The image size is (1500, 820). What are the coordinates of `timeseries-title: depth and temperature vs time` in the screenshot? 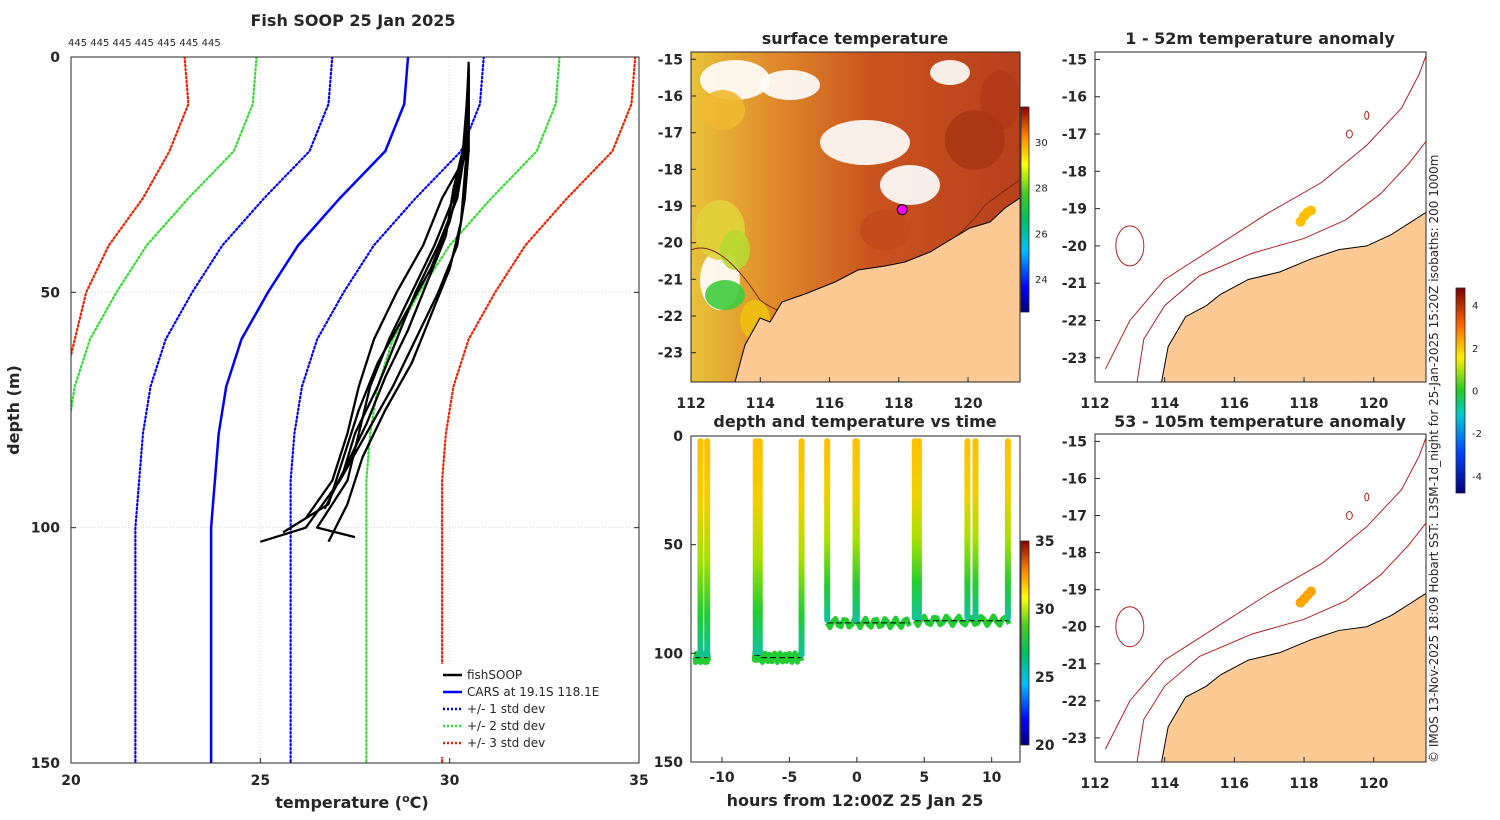 It's located at (854, 421).